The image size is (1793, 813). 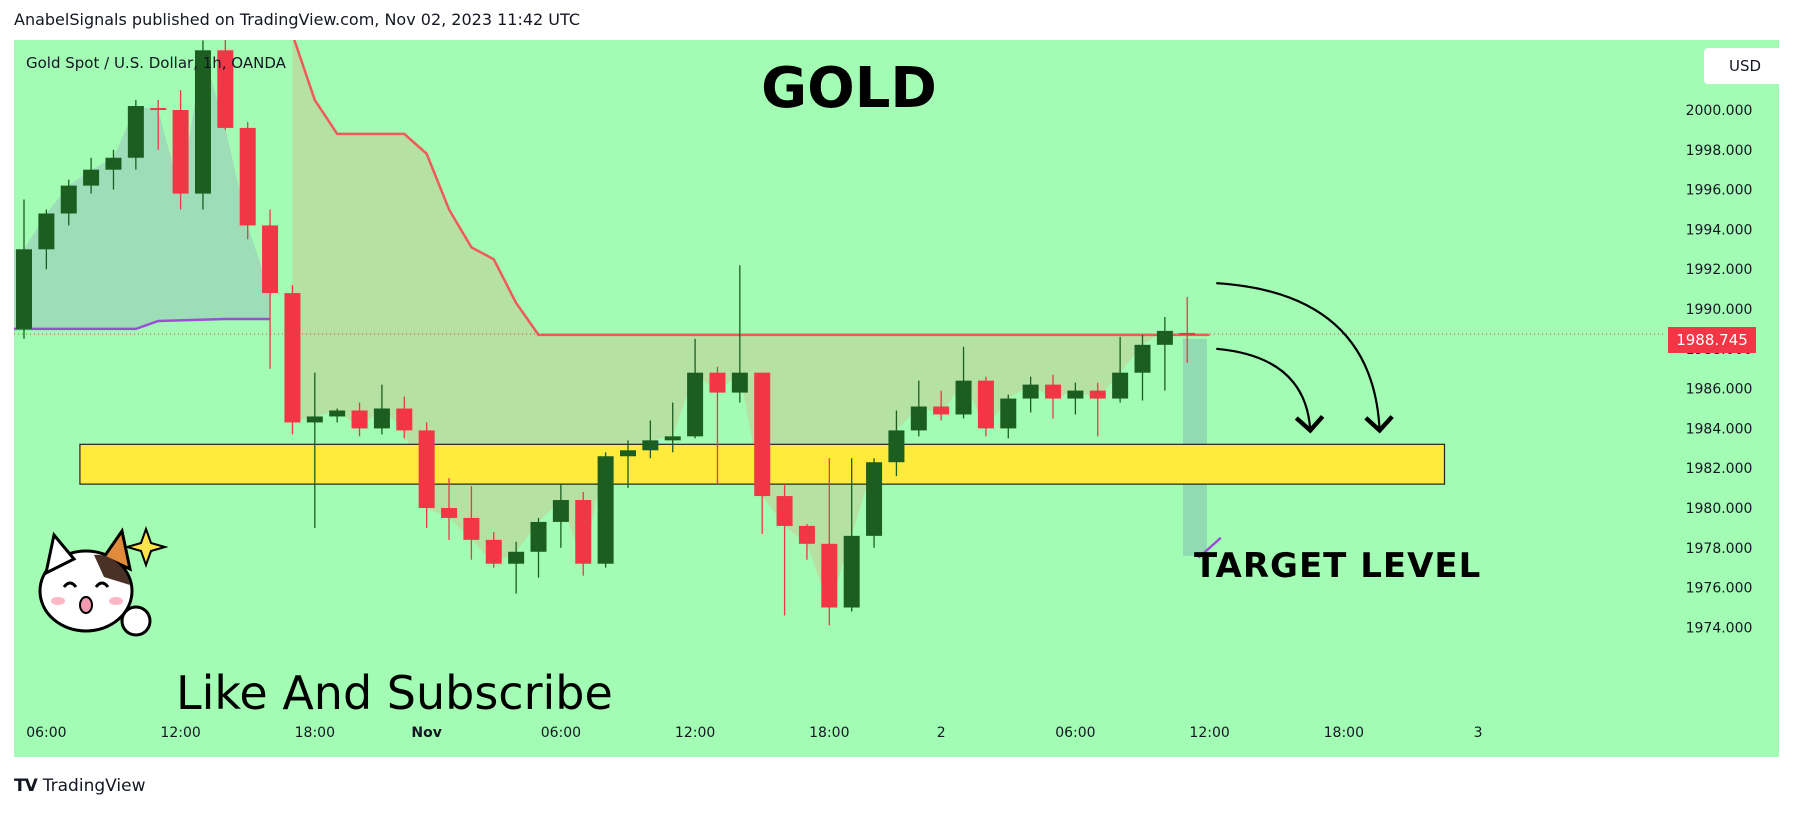 I want to click on lower-line-tail, so click(x=1209, y=547).